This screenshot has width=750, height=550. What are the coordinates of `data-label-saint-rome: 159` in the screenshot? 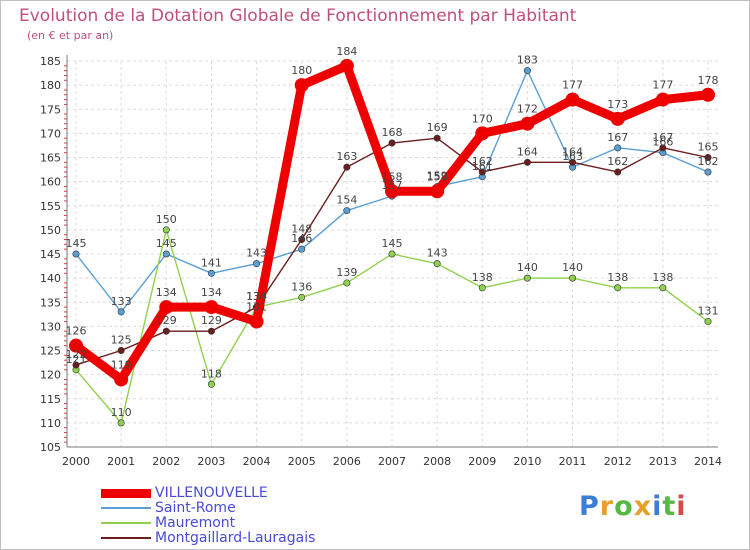 It's located at (437, 175).